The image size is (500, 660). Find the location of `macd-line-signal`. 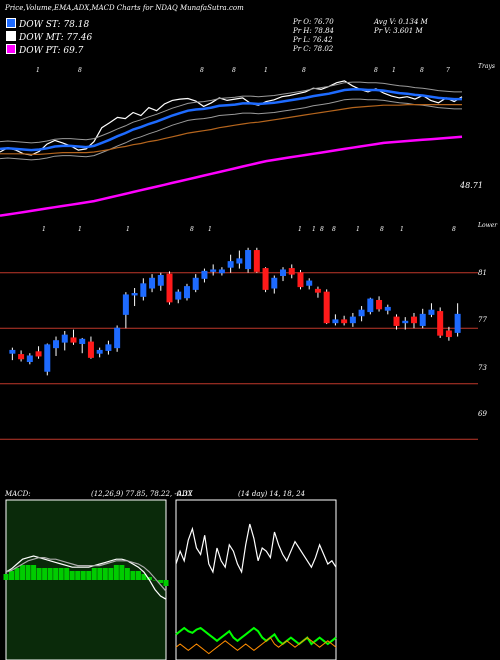

macd-line-signal is located at coordinates (86, 574).